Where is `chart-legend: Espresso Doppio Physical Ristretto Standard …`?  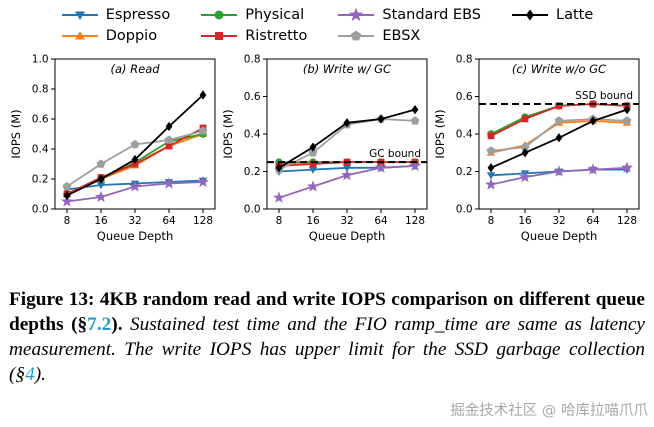
chart-legend: Espresso Doppio Physical Ristretto Standard … is located at coordinates (327, 22).